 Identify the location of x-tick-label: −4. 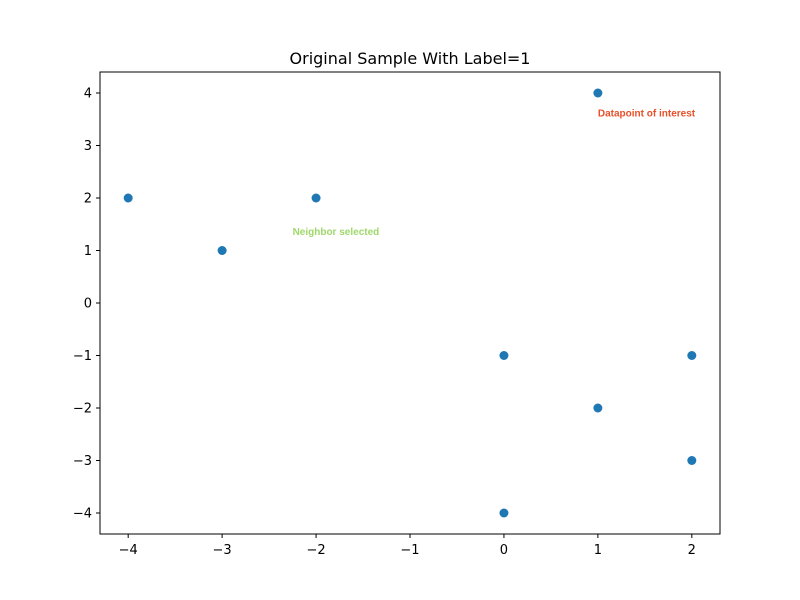
(128, 550).